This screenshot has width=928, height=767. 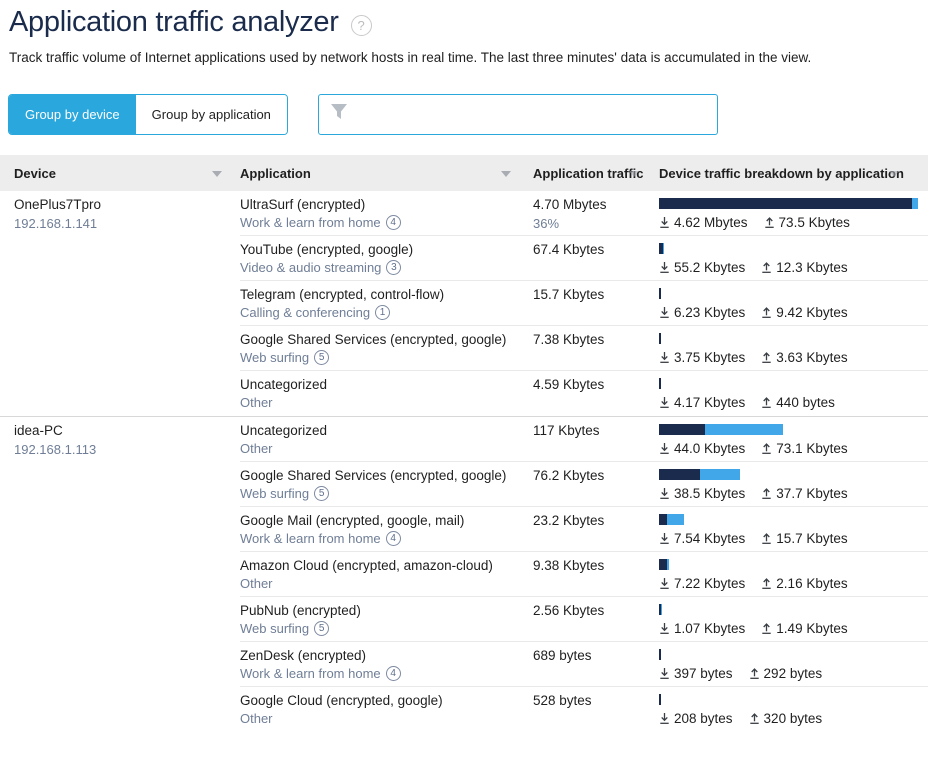 I want to click on download-stat: 1.07 Kbytes, so click(x=702, y=628).